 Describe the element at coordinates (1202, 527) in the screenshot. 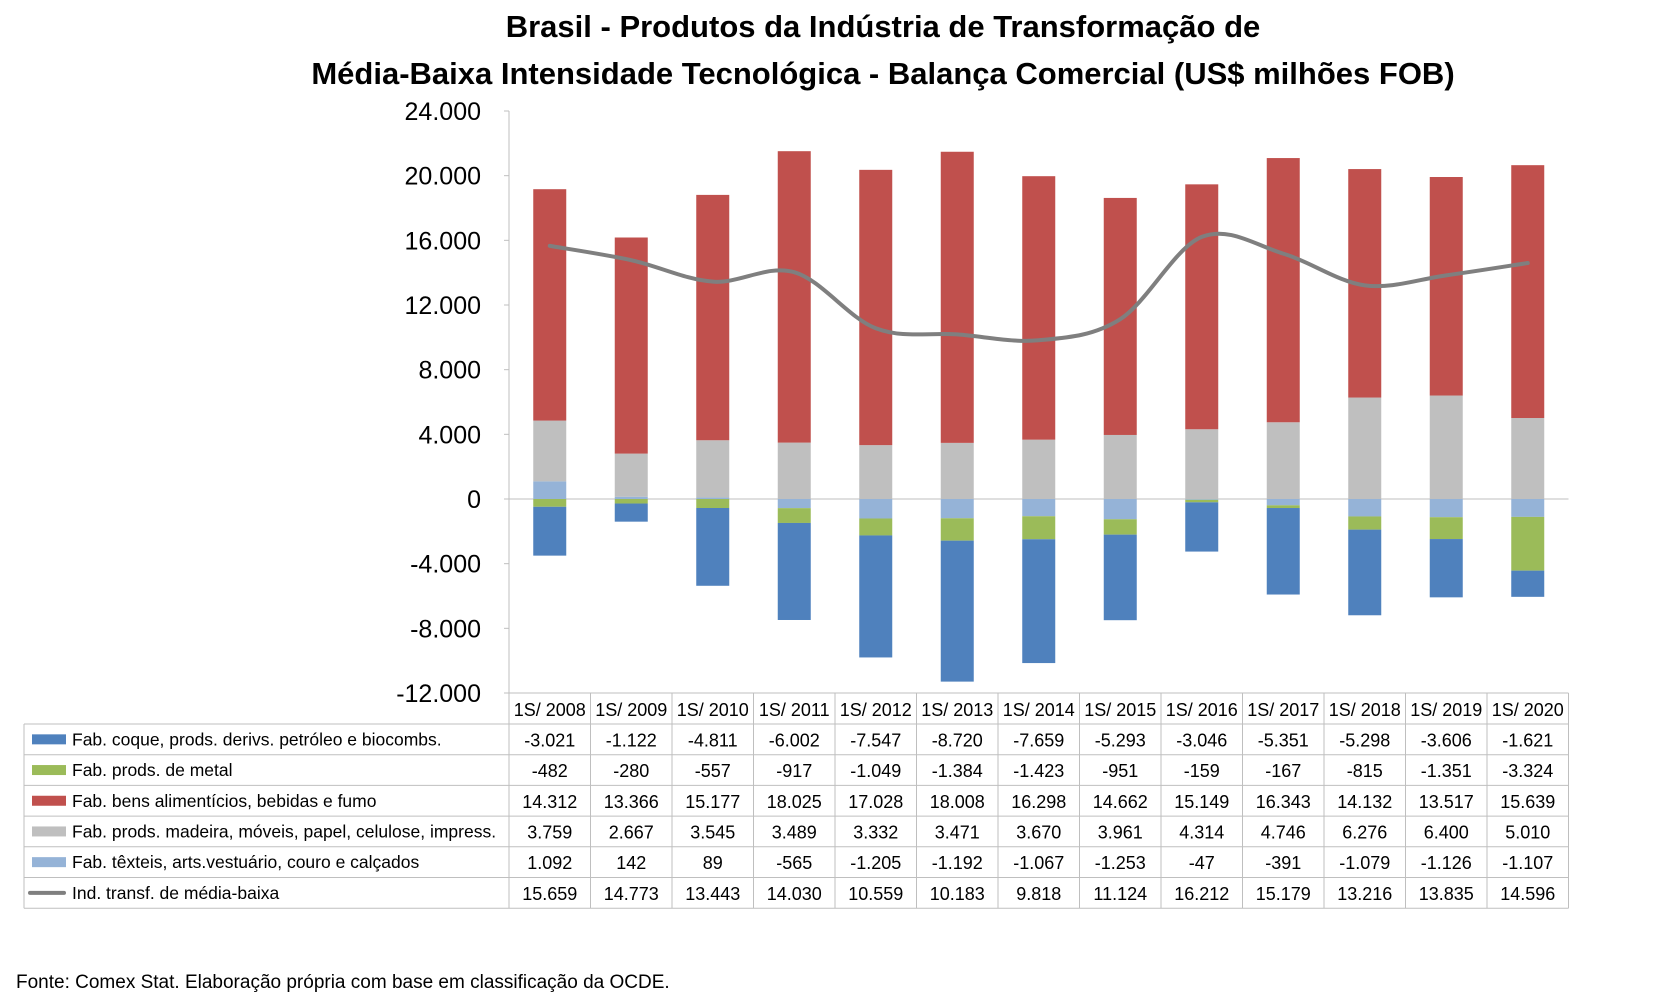

I see `bar-fab-coque-prods-derivs-p-1s-2016` at that location.